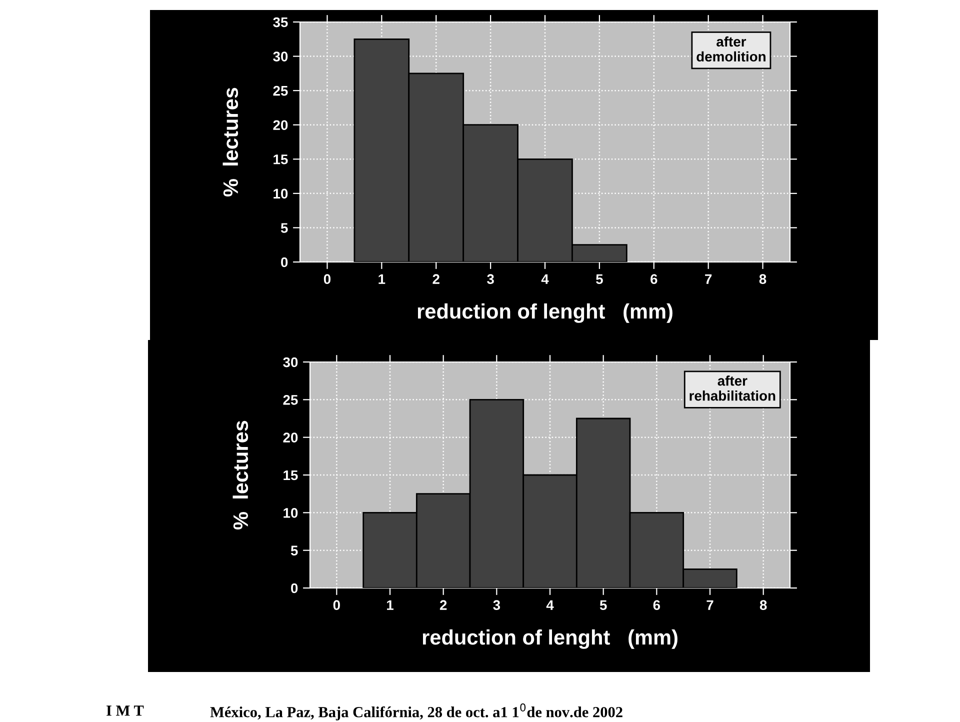  I want to click on y-tick-label: 35, so click(280, 22).